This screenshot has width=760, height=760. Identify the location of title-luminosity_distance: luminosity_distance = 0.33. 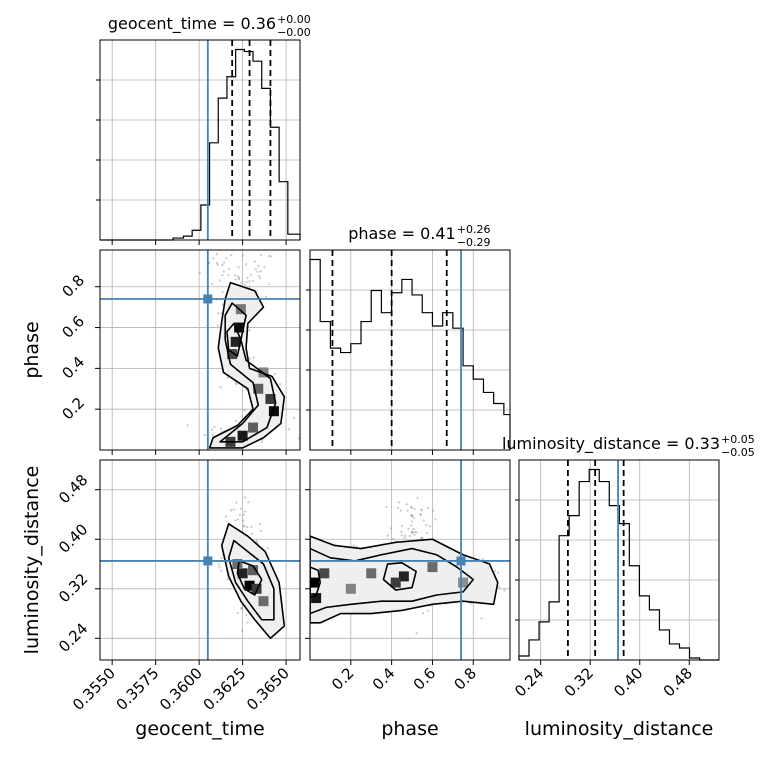
(611, 444).